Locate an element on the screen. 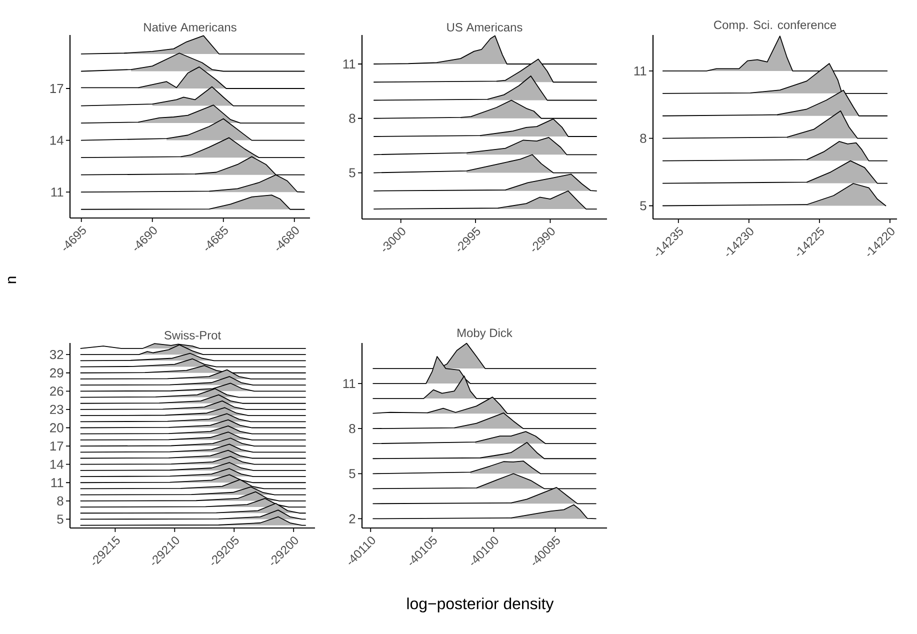  chart-title: Moby Dick is located at coordinates (485, 334).